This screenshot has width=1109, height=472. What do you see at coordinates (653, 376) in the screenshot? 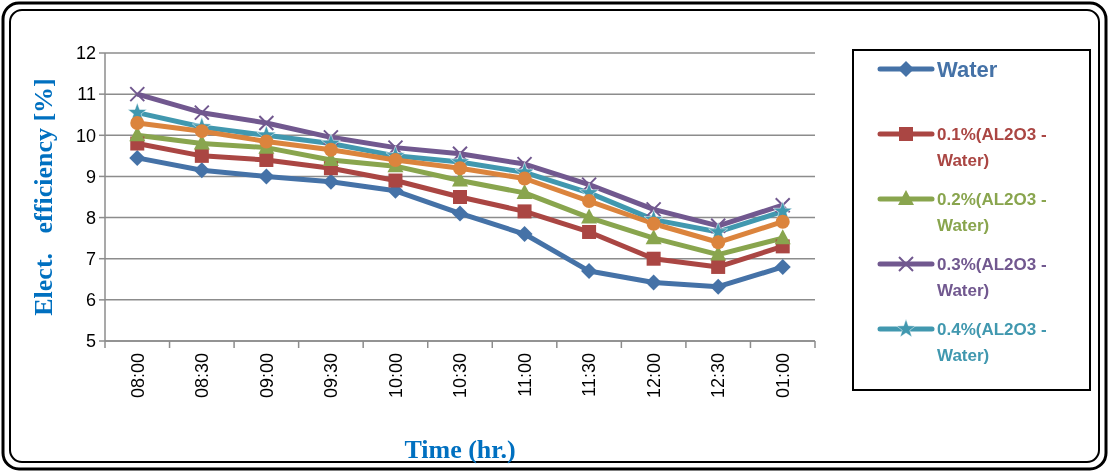
I see `x-tick-label: 12:00` at bounding box center [653, 376].